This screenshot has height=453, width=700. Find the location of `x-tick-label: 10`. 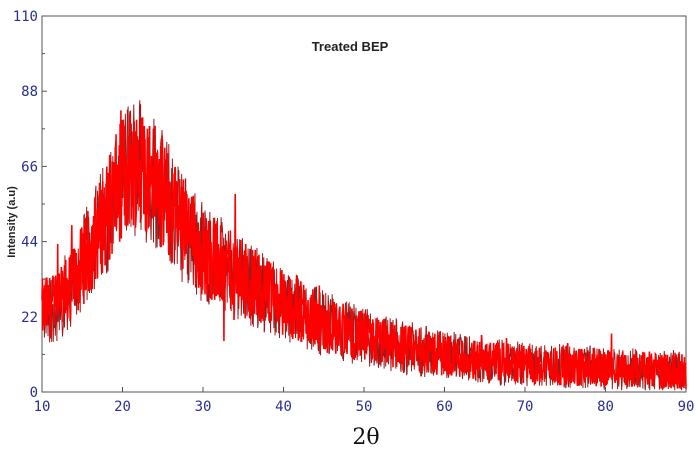

x-tick-label: 10 is located at coordinates (42, 407).